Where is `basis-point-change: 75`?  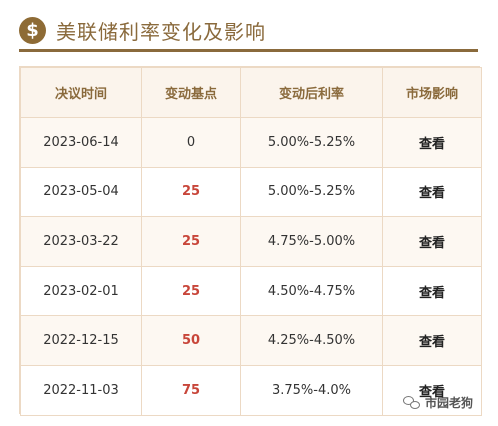
basis-point-change: 75 is located at coordinates (191, 390).